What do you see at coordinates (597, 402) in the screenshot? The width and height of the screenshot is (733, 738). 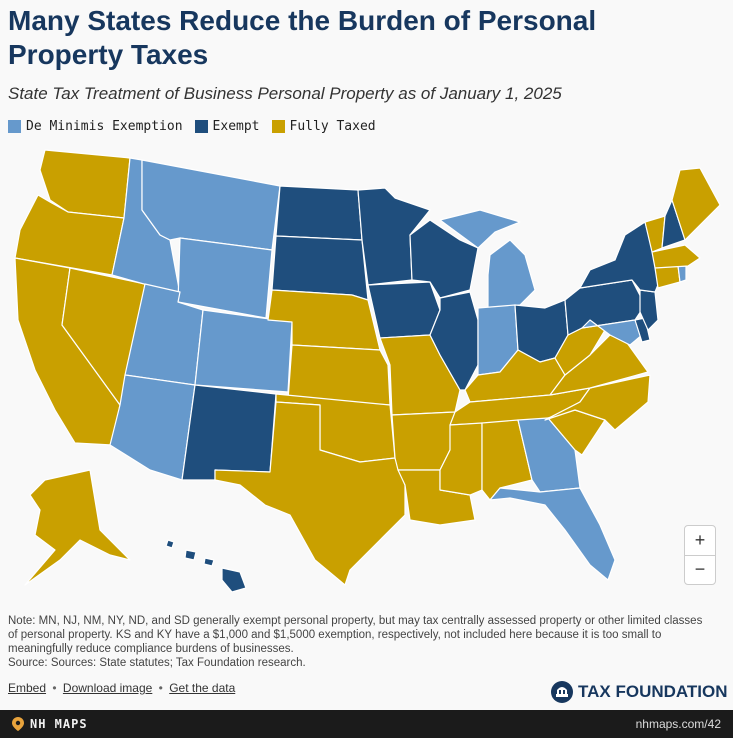 I see `state-nc` at bounding box center [597, 402].